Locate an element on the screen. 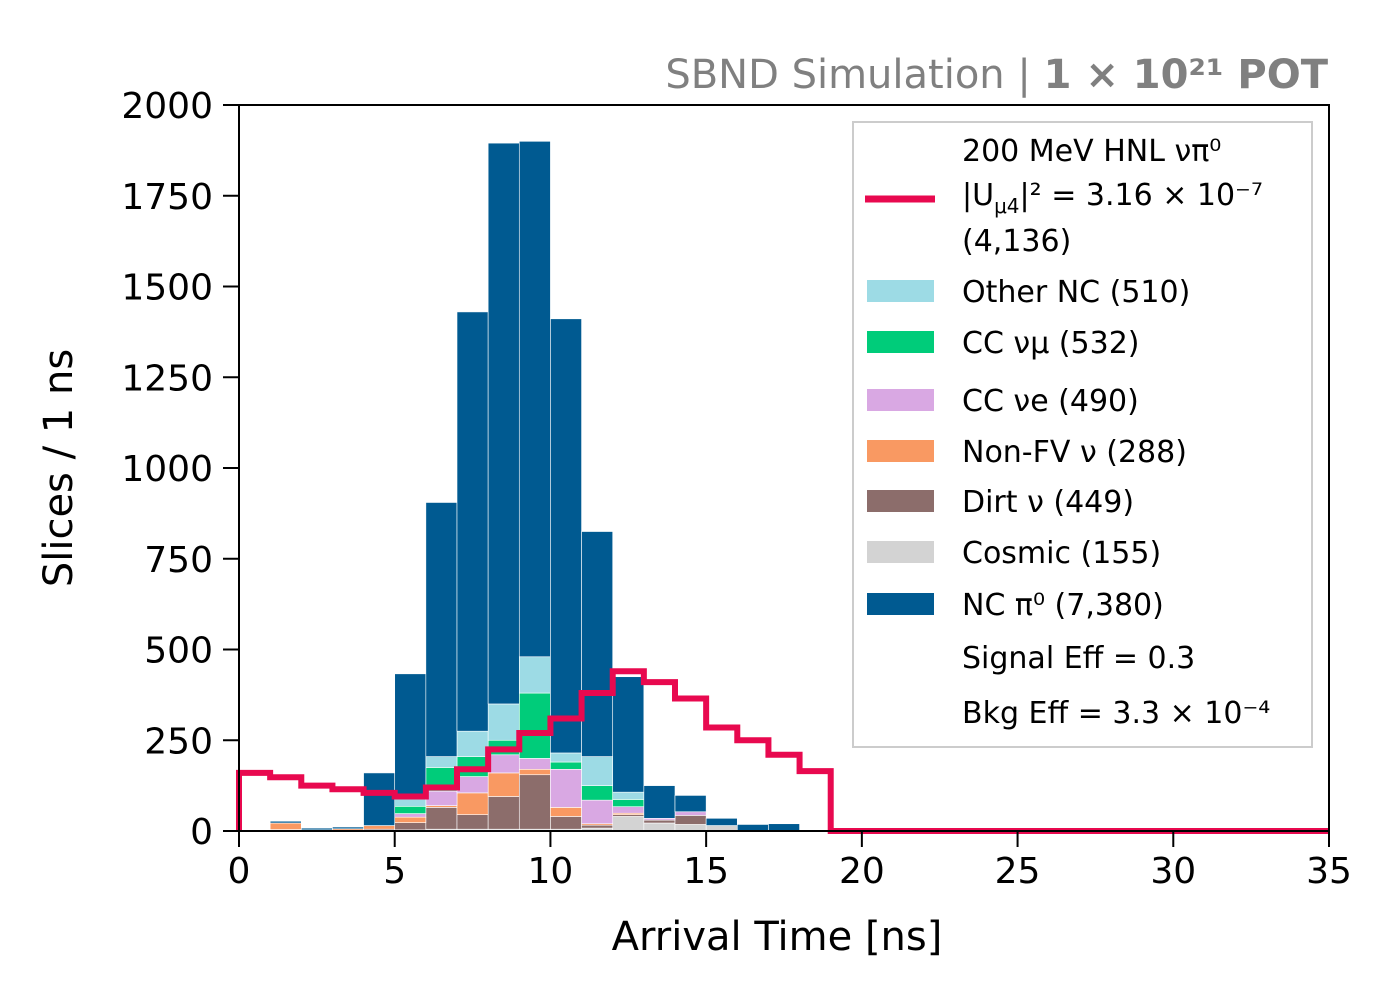 The width and height of the screenshot is (1400, 1000). y-tick-label-0: 0 is located at coordinates (201, 832).